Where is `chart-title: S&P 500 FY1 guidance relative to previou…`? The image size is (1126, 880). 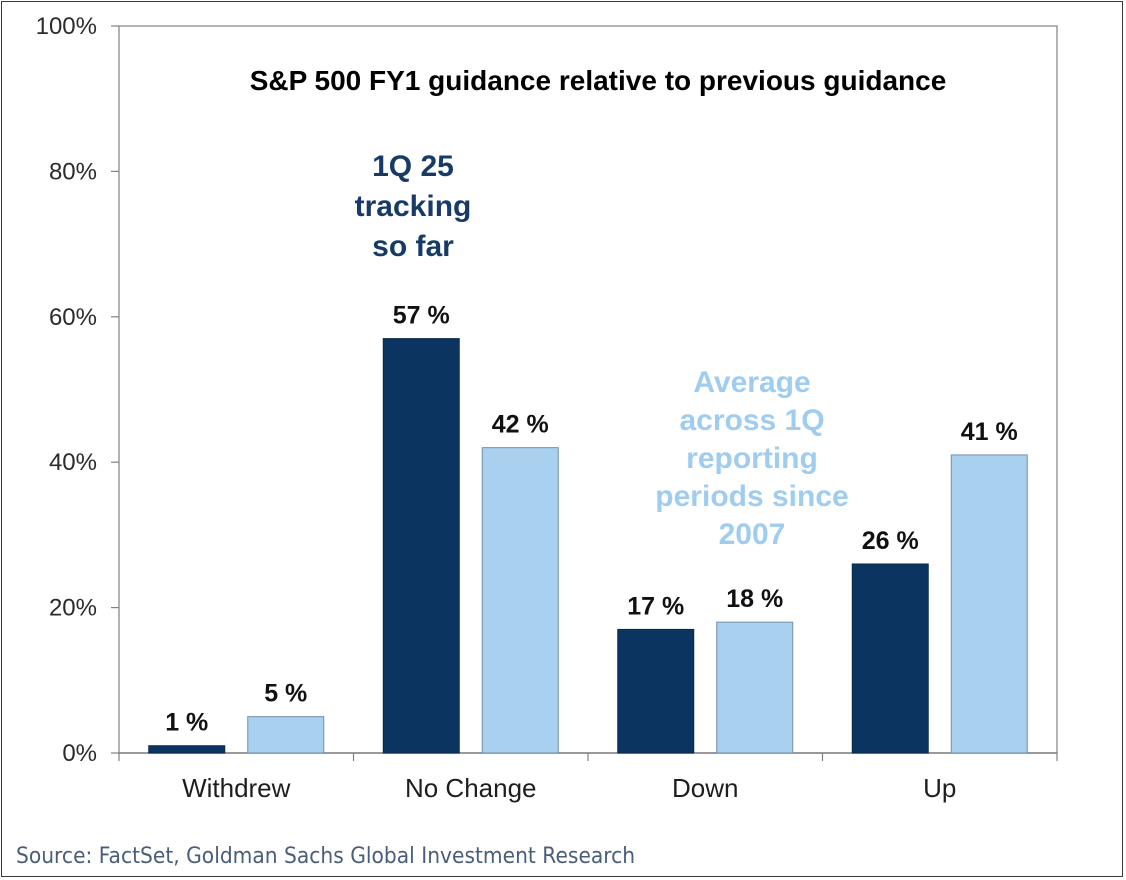 chart-title: S&P 500 FY1 guidance relative to previou… is located at coordinates (598, 80).